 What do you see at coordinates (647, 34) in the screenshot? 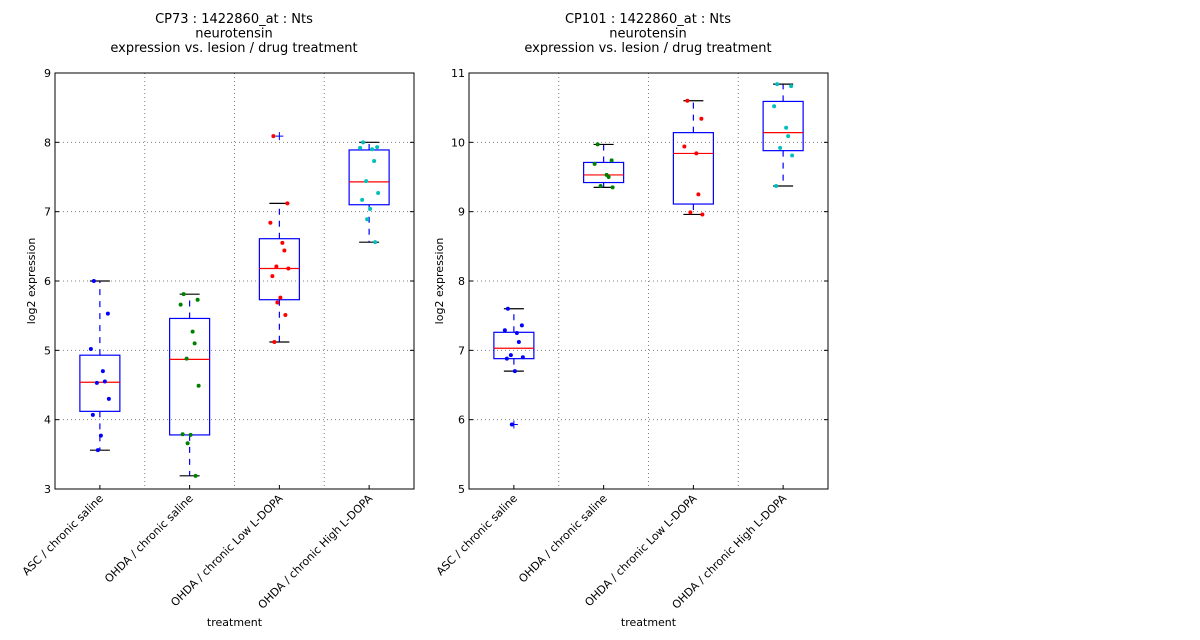
I see `chart-title-line: neurotensin` at bounding box center [647, 34].